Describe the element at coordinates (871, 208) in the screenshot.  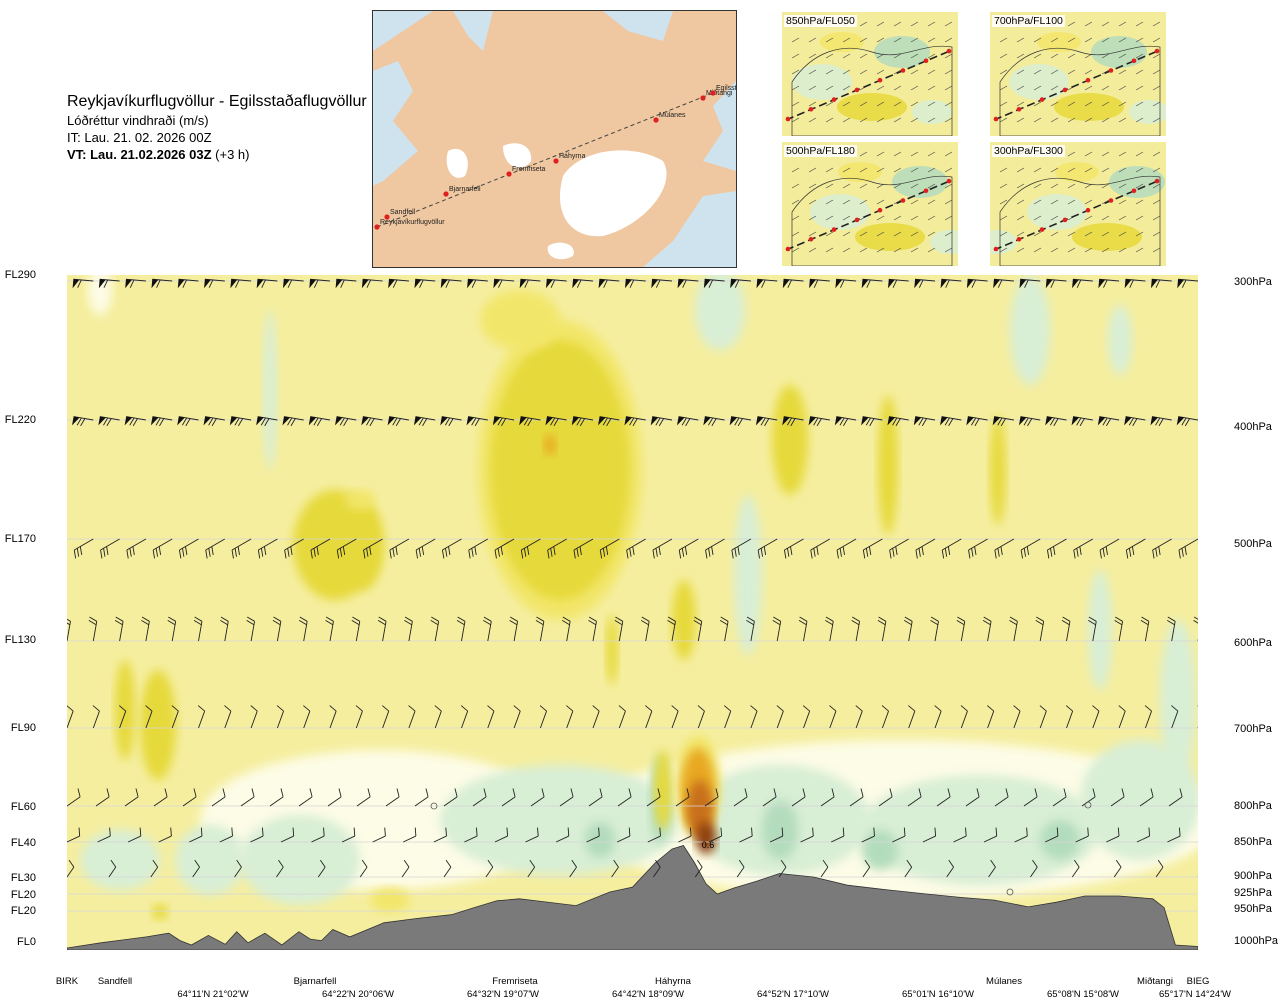
I see `mini-map-500-svg` at that location.